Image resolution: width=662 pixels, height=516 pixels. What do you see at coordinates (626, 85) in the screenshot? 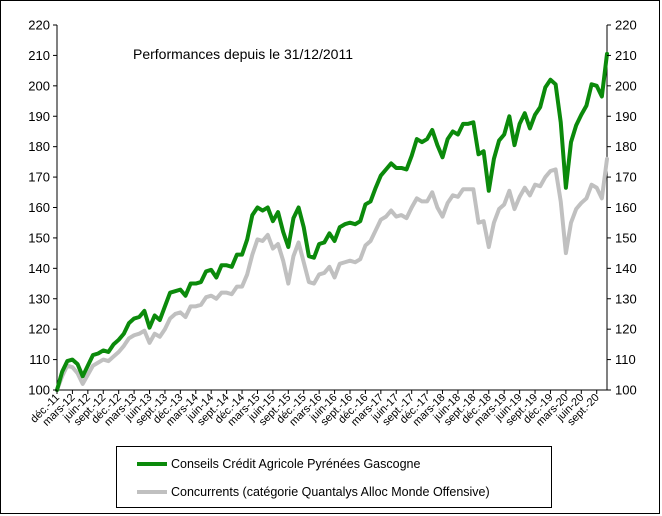
I see `y-tick-label-right: 200` at bounding box center [626, 85].